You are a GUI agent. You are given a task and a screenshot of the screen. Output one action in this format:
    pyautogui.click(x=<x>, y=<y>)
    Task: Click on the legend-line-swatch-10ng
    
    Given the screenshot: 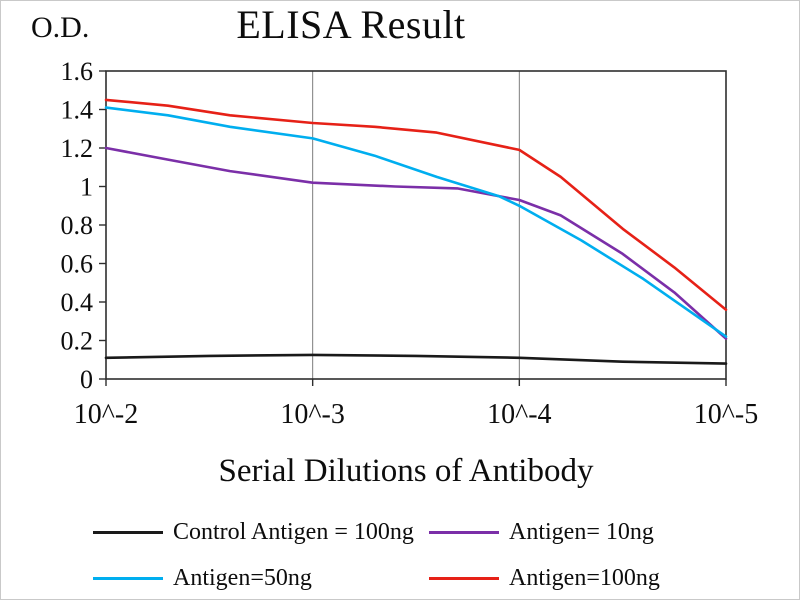 What is the action you would take?
    pyautogui.click(x=464, y=532)
    